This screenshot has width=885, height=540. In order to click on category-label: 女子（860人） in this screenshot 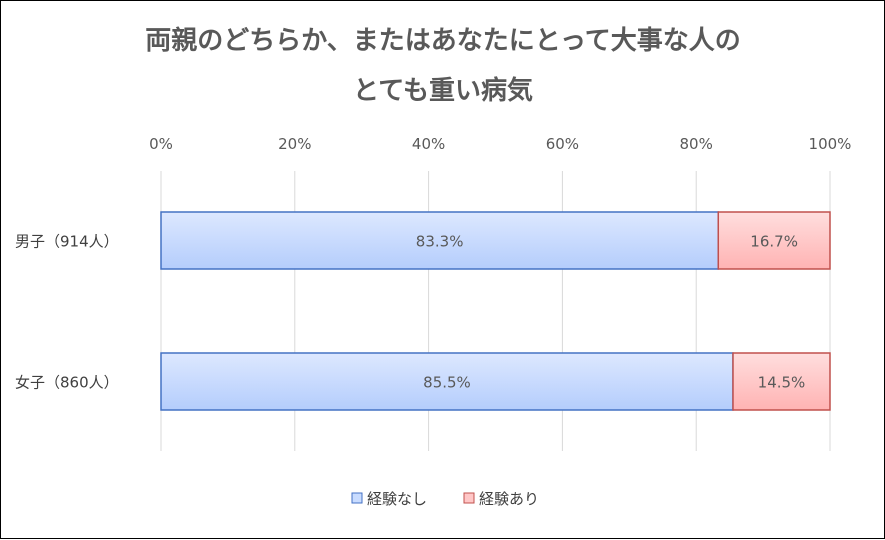, I will do `click(67, 383)`.